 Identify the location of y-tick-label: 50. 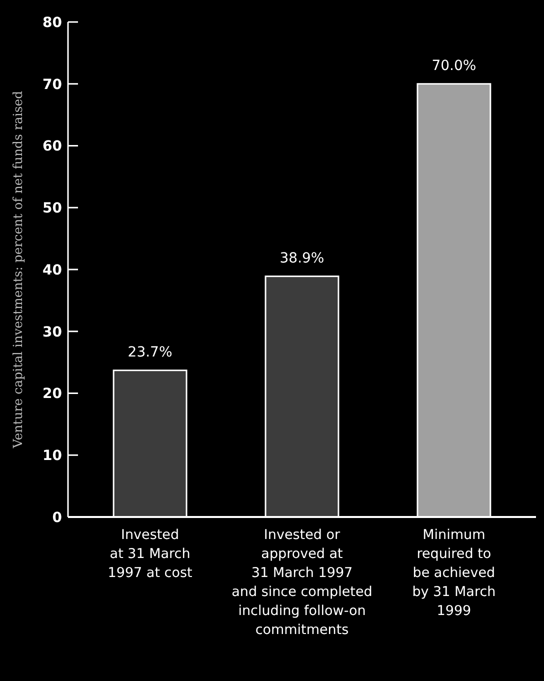
(52, 208).